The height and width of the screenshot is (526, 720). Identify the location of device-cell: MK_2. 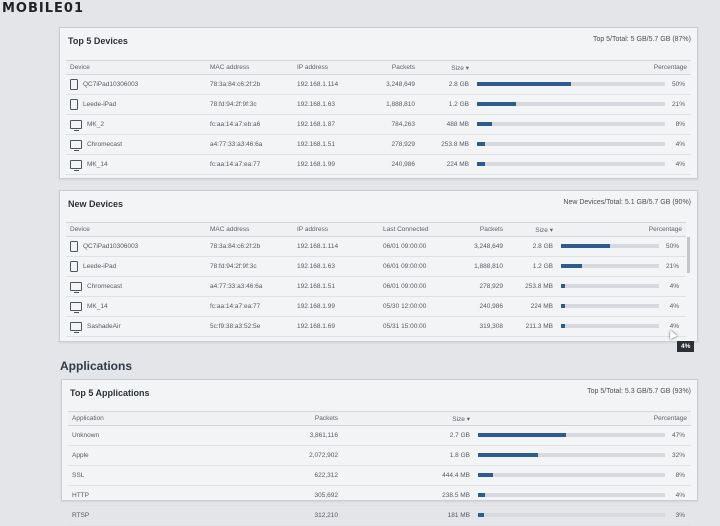
(136, 124).